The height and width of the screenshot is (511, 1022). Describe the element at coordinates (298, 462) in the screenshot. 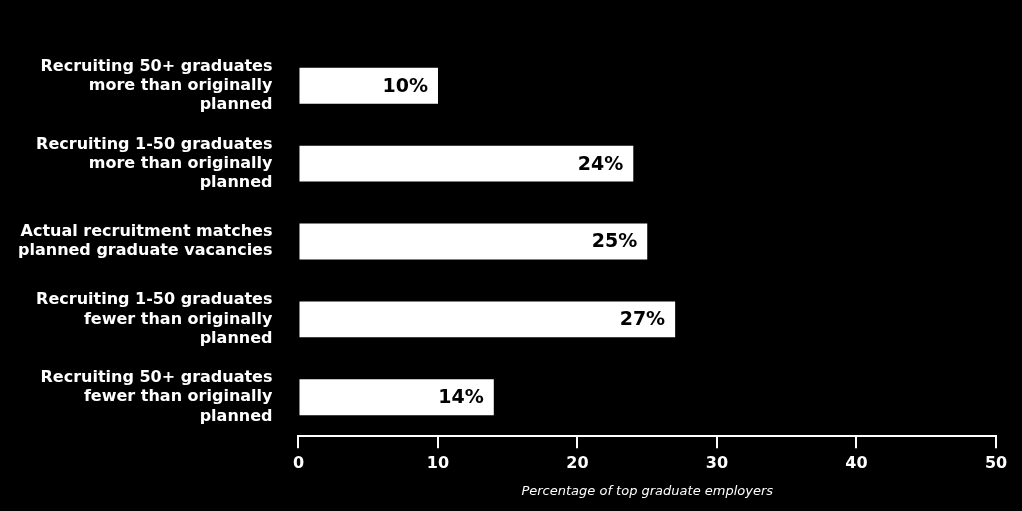

I see `x-tick-label: 0` at that location.